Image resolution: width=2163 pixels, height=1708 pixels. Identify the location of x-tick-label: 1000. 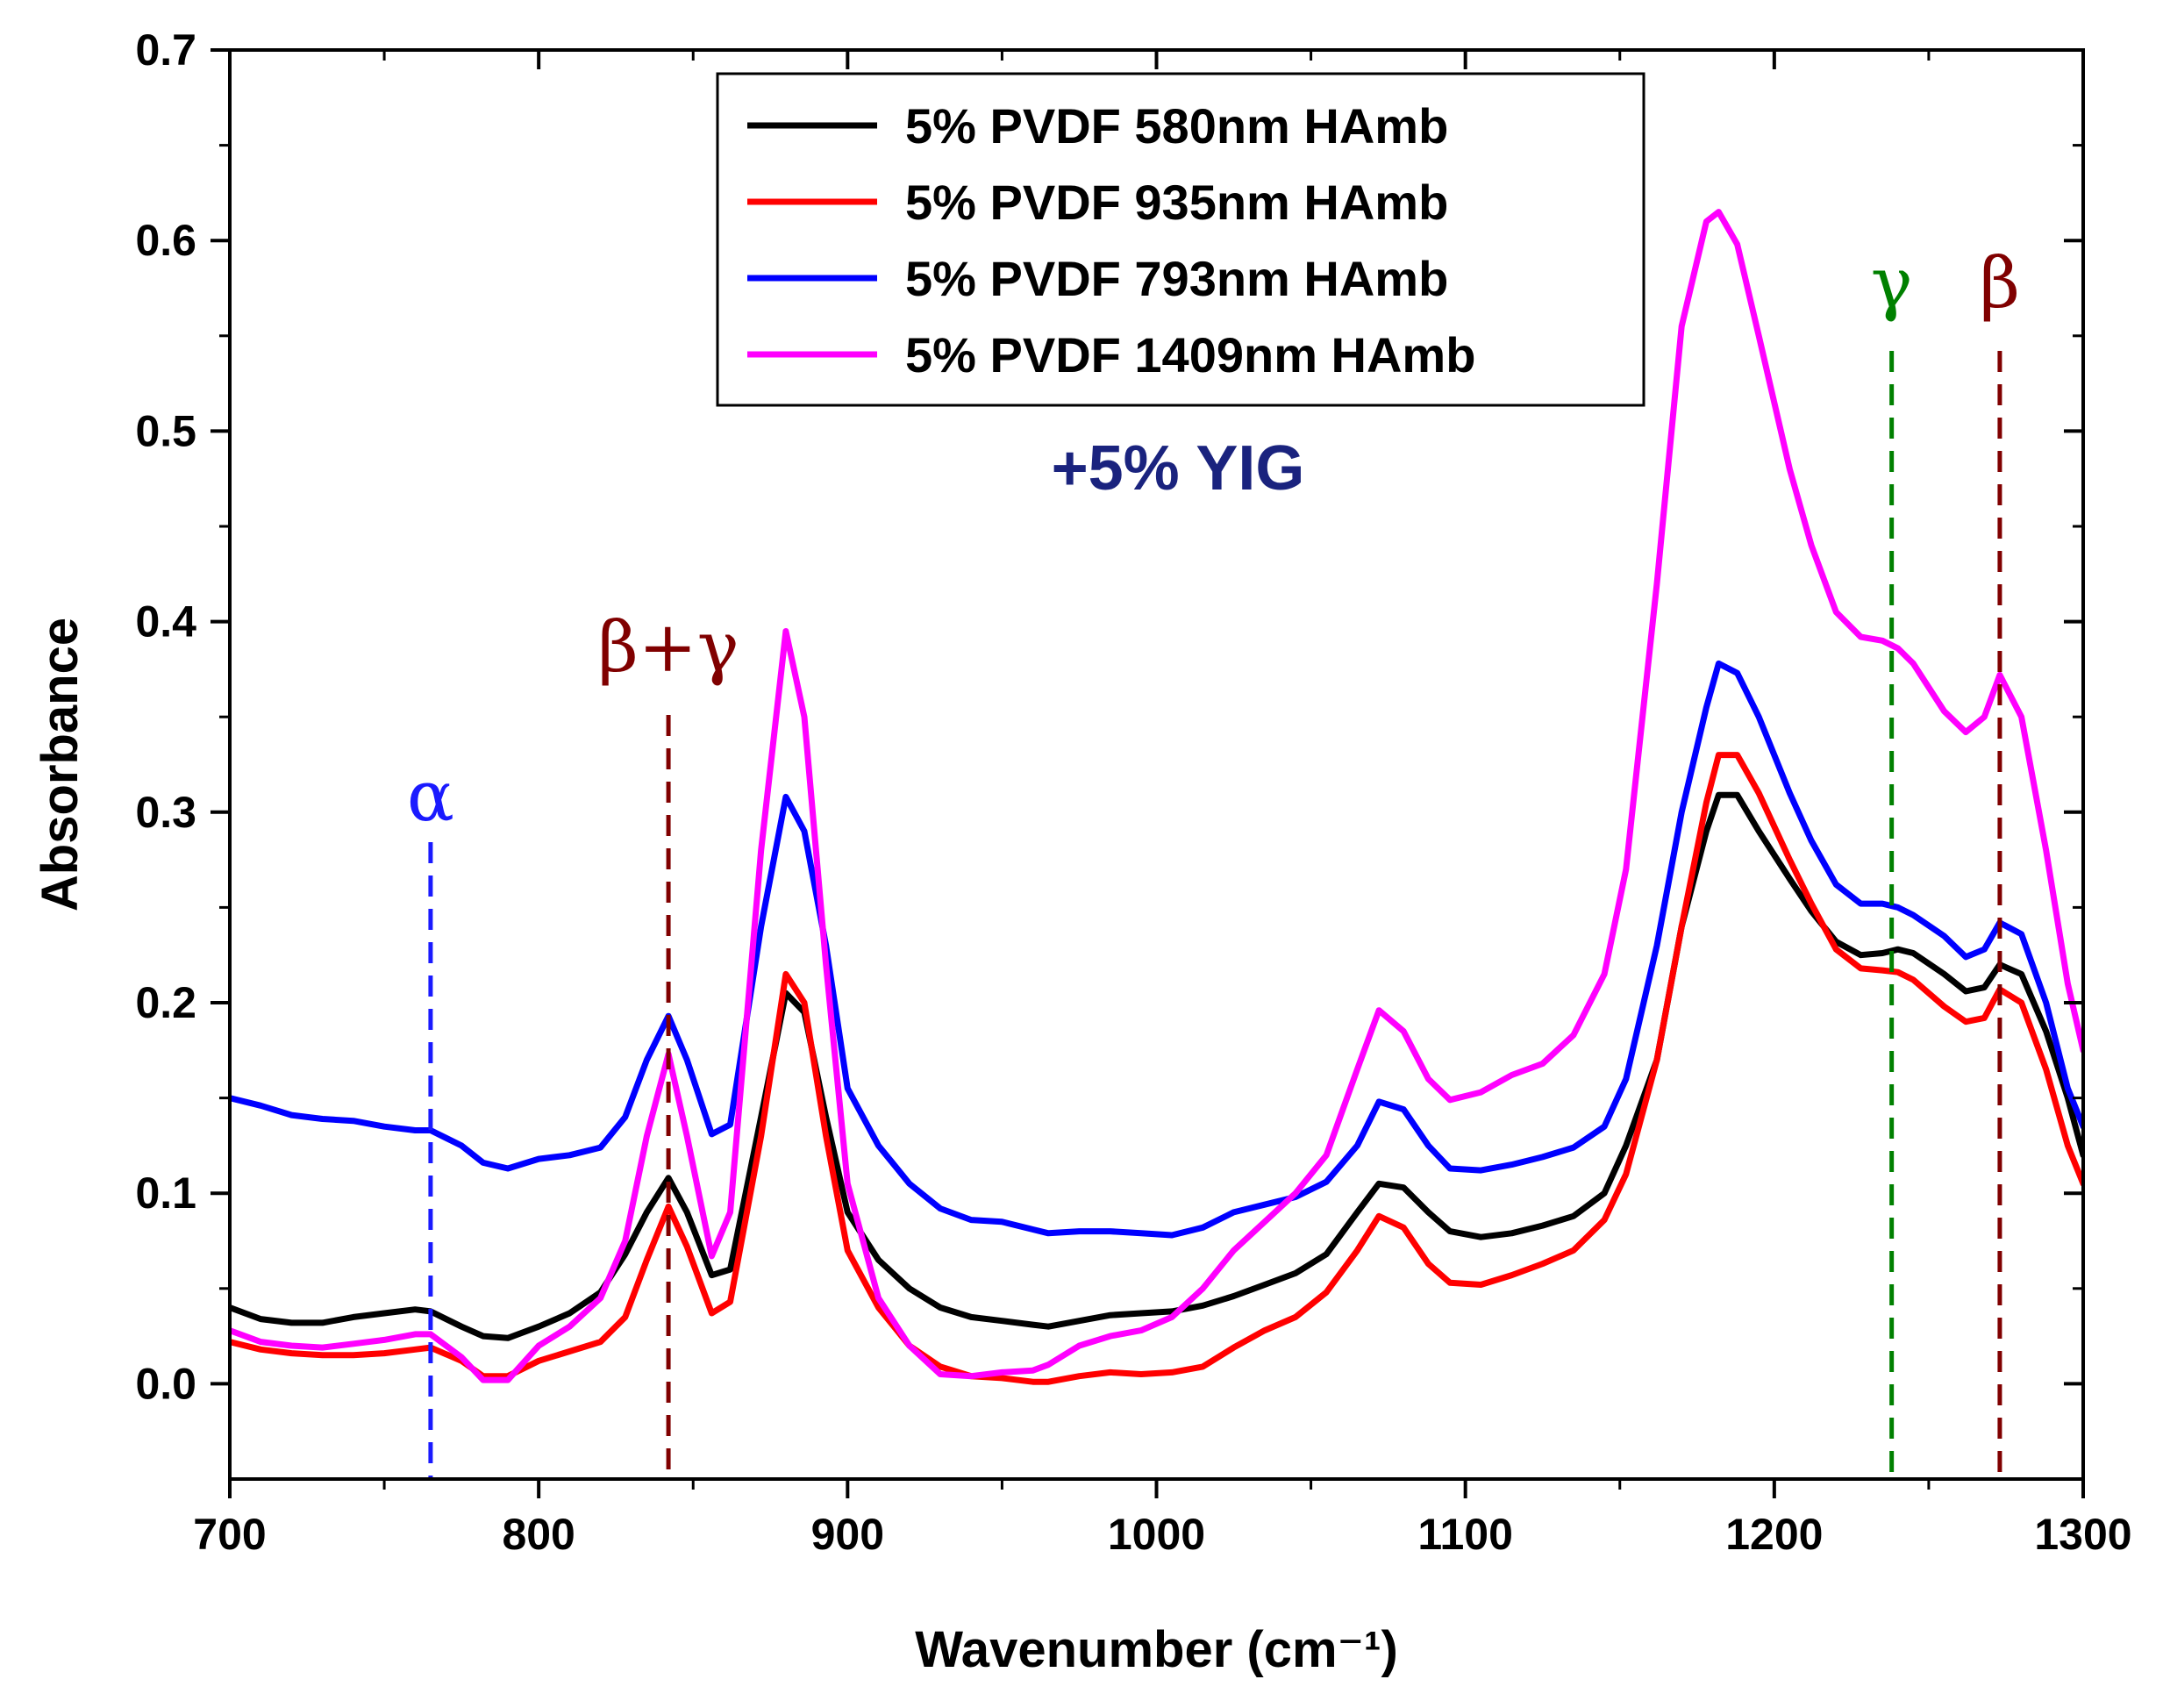
(1156, 1534).